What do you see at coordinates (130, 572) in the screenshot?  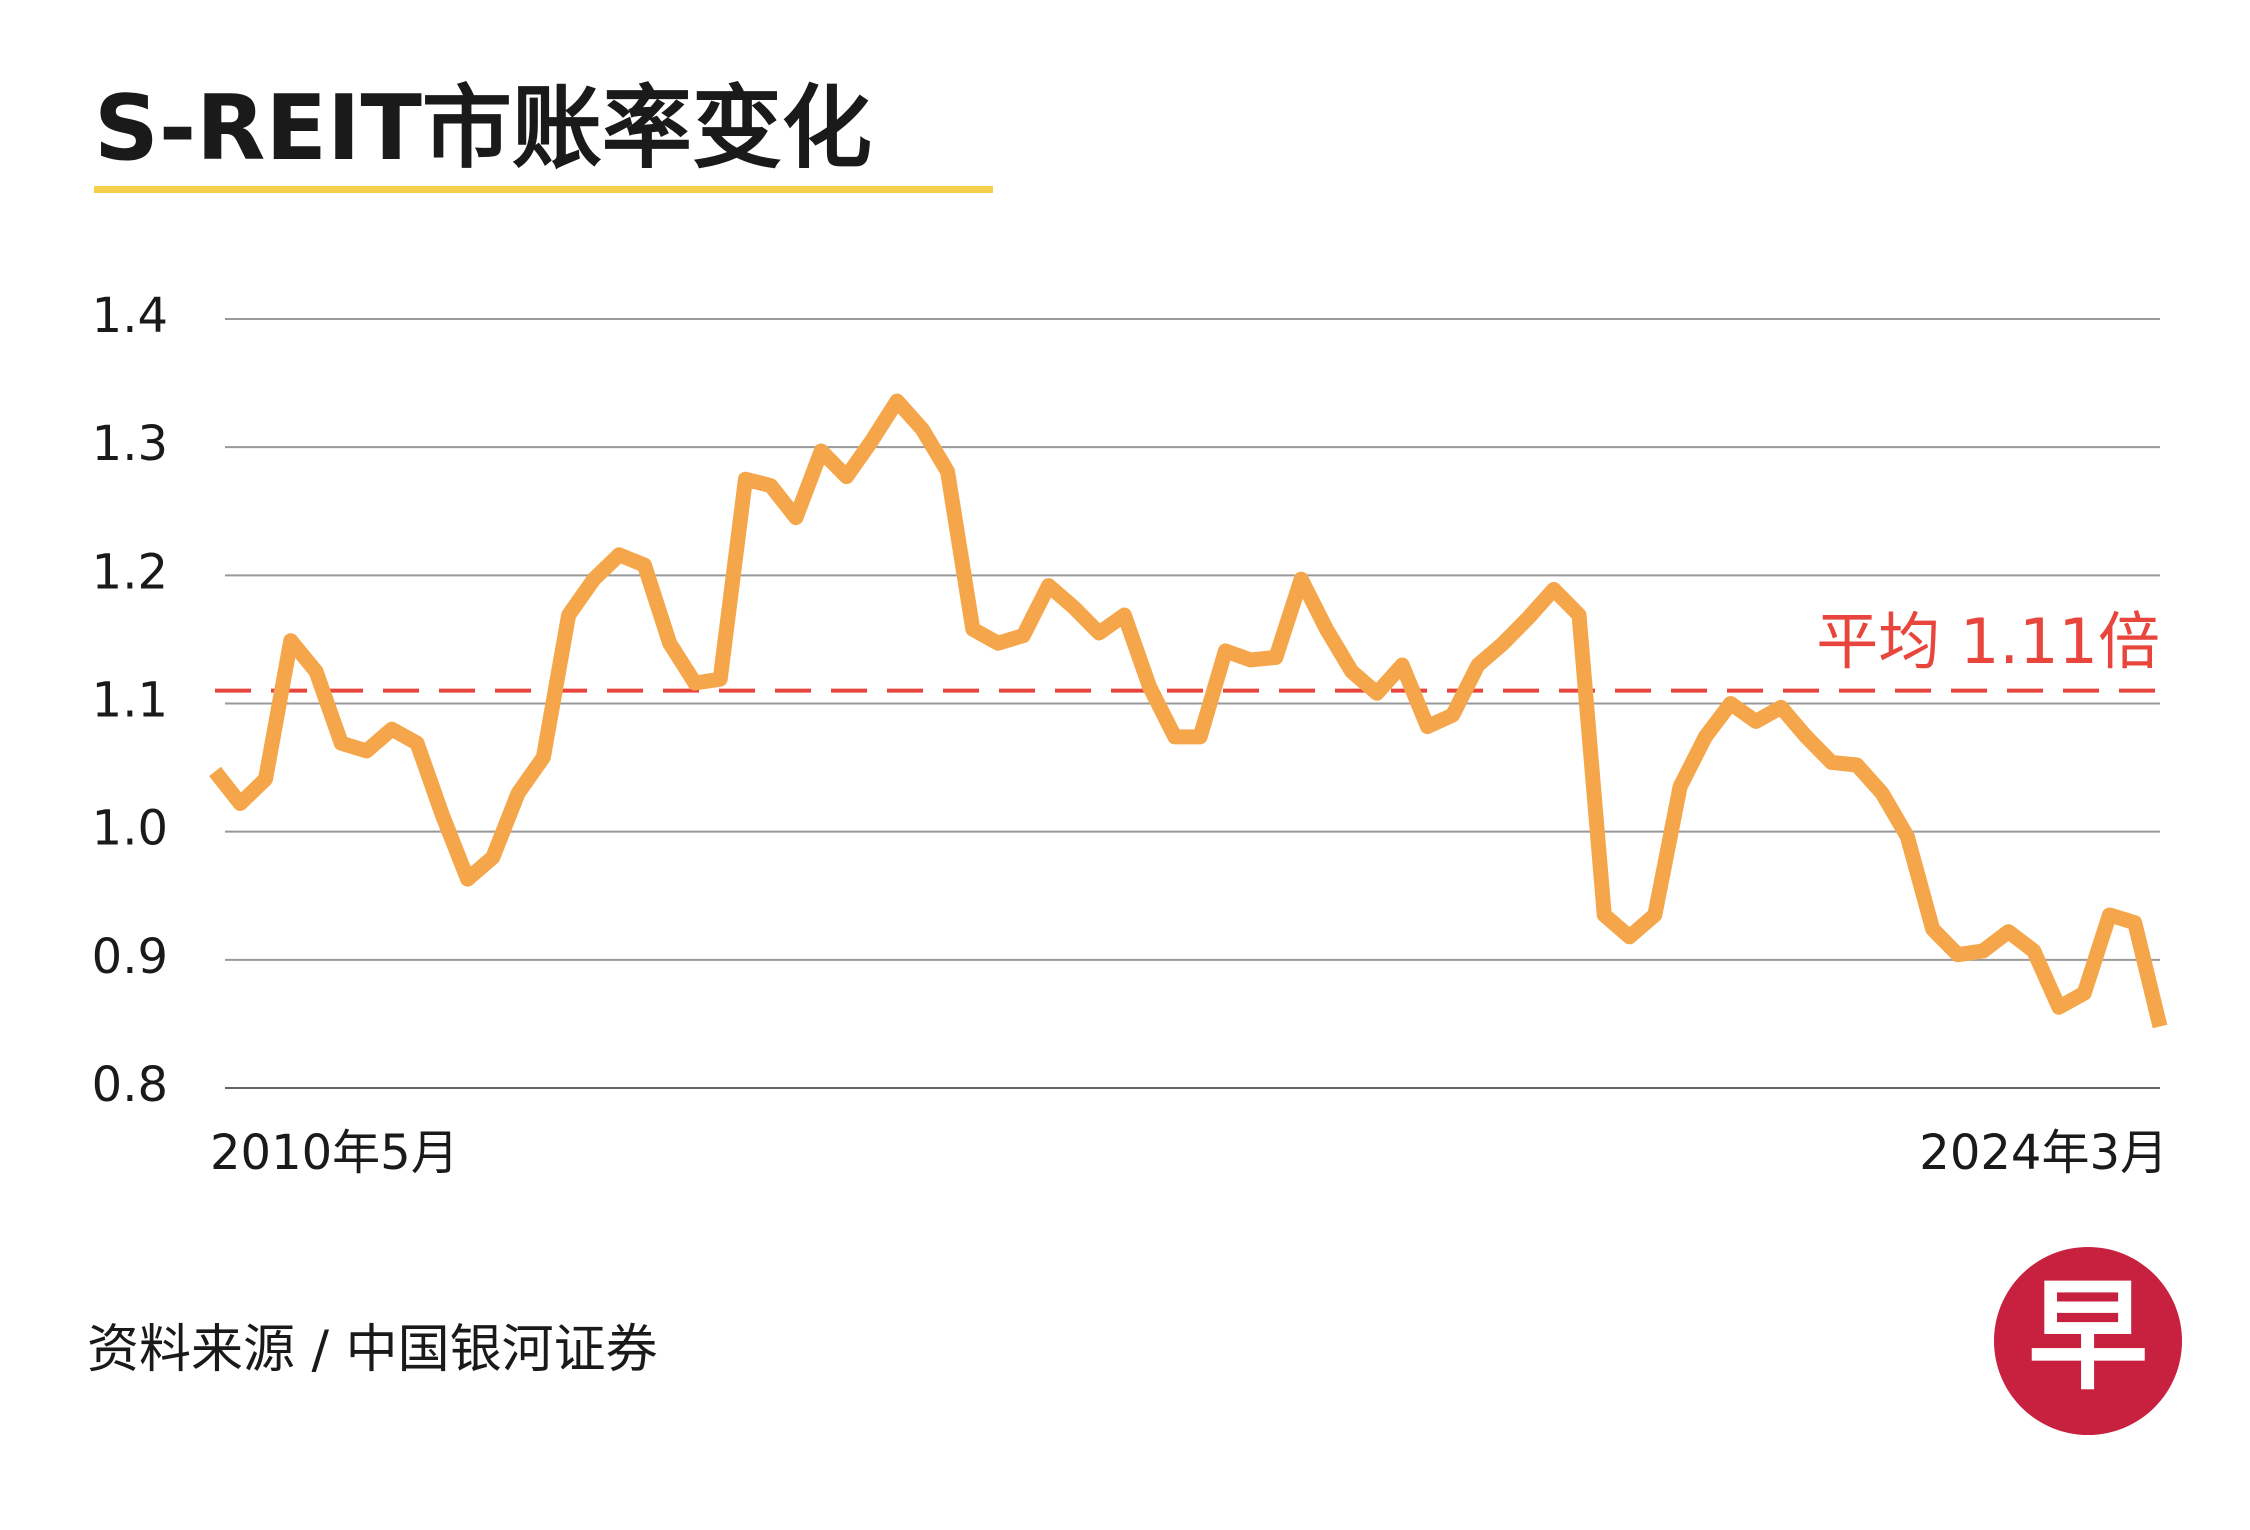 I see `y-tick-label: 1.2` at bounding box center [130, 572].